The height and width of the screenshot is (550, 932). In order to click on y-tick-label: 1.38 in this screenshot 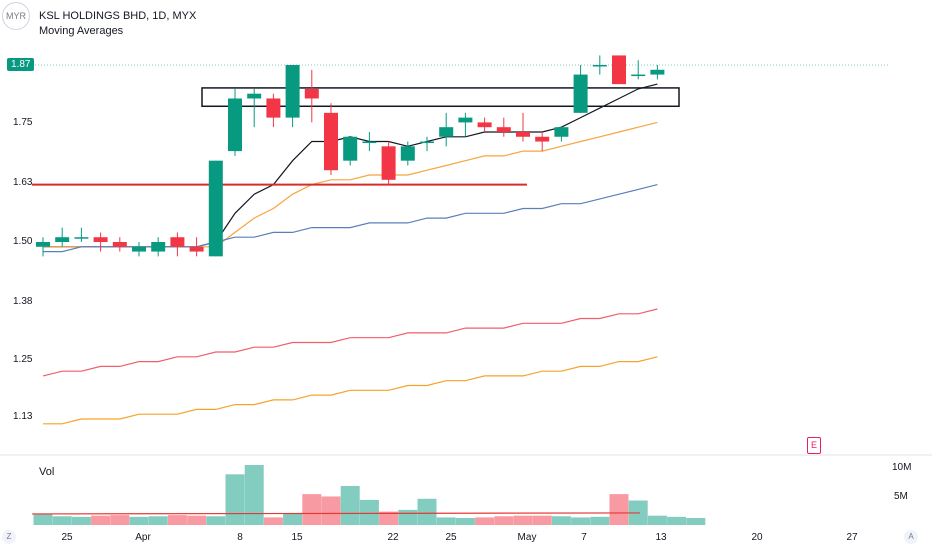, I will do `click(23, 301)`.